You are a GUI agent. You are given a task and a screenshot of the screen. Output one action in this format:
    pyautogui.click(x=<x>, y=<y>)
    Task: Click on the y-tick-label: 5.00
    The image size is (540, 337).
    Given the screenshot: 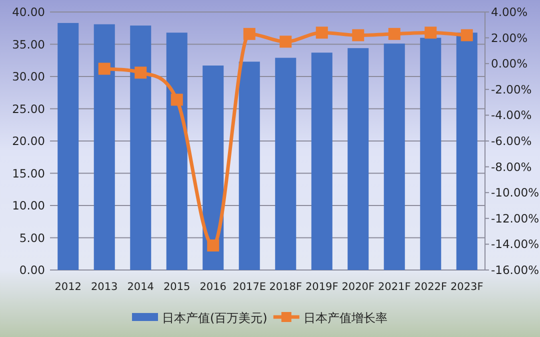 What is the action you would take?
    pyautogui.click(x=32, y=237)
    